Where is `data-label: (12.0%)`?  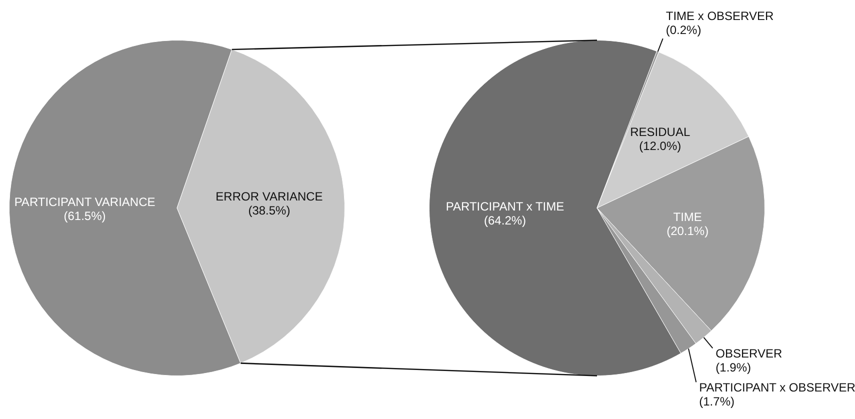 data-label: (12.0%) is located at coordinates (660, 146).